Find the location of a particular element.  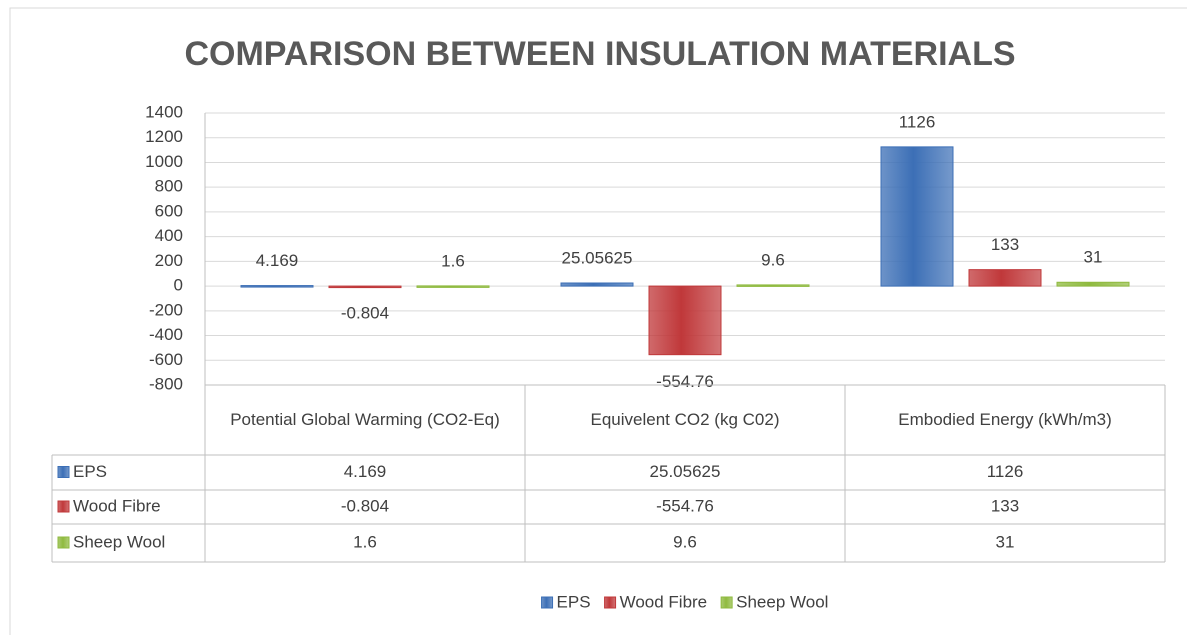

category-label: Potential Global Warming (CO2-Eq) is located at coordinates (365, 419).